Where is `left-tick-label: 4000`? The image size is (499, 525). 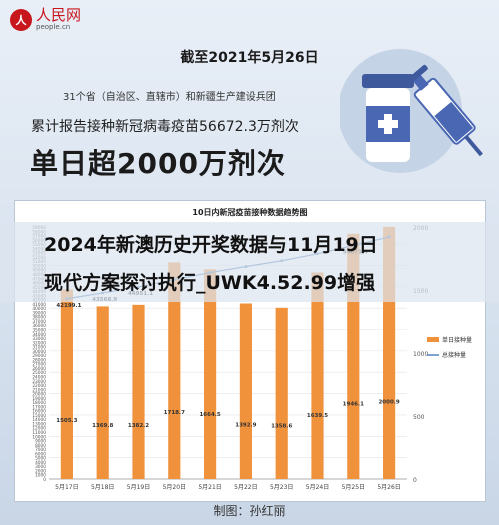 left-tick-label: 4000 is located at coordinates (40, 463).